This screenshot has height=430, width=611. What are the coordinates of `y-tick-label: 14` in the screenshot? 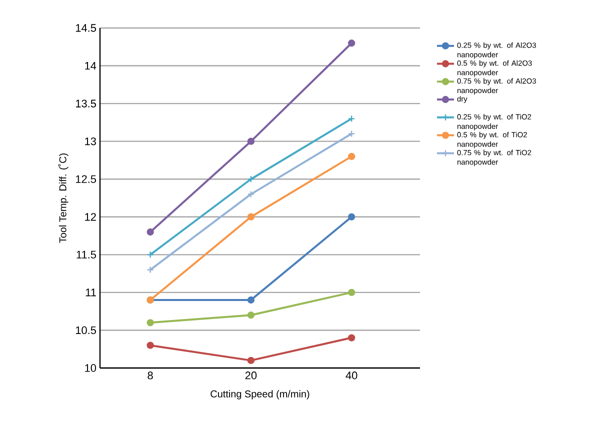 It's located at (90, 66).